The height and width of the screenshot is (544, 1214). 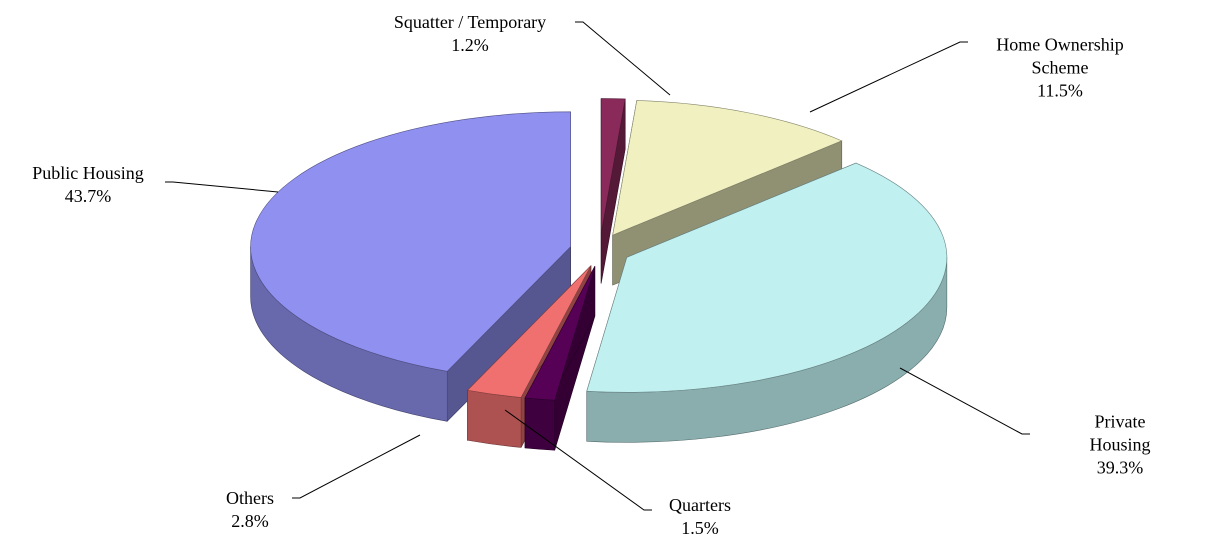 What do you see at coordinates (88, 196) in the screenshot?
I see `value-label: 43.7%` at bounding box center [88, 196].